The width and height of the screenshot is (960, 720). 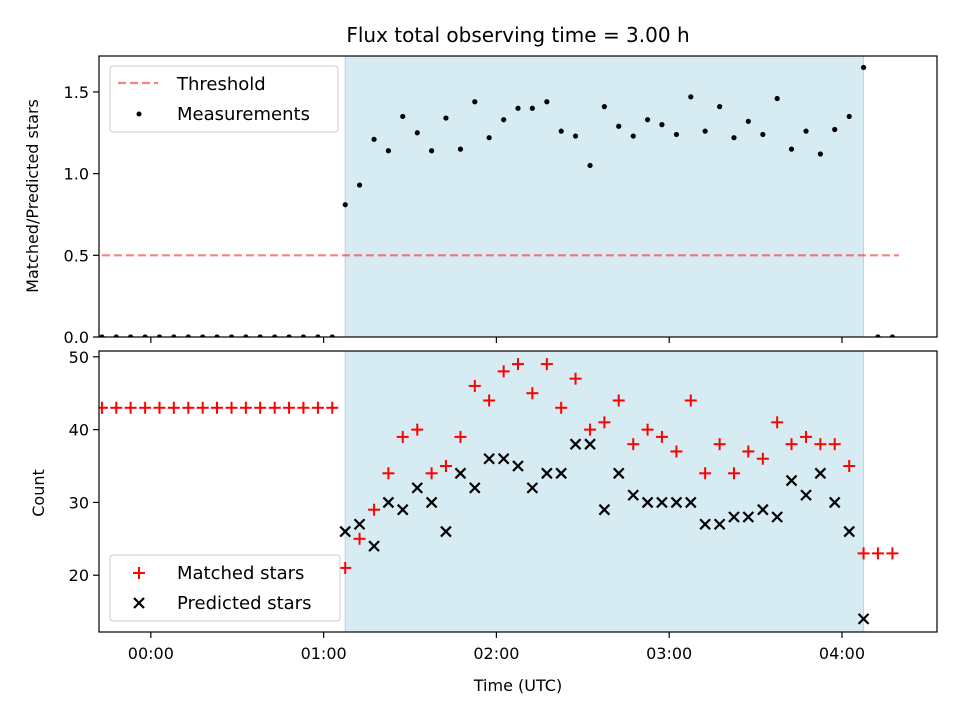 I want to click on x-tick-label: 00:00, so click(x=151, y=653).